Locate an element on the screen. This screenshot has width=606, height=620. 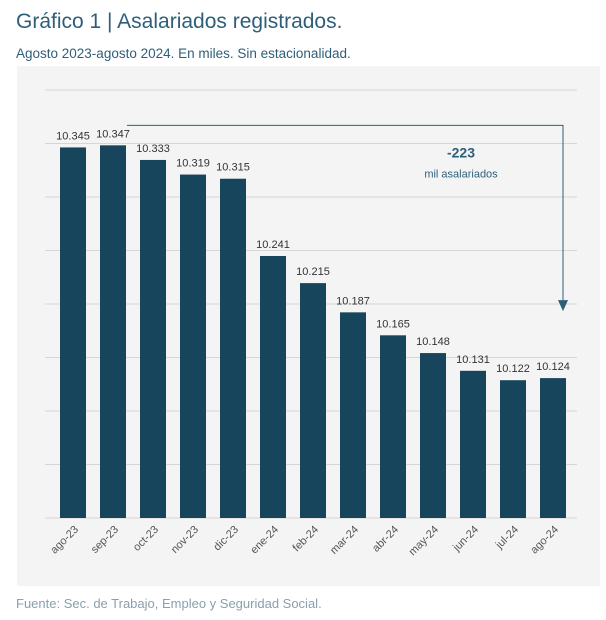
value-label-abr-24: 10.165 is located at coordinates (393, 324).